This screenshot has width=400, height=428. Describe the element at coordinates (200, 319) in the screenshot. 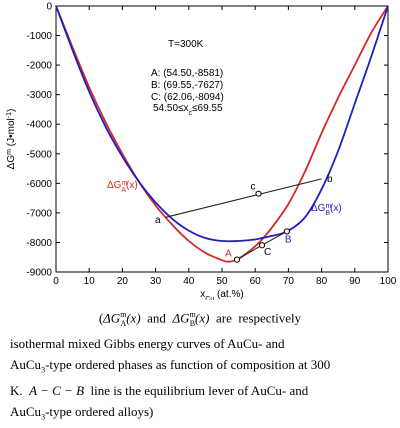

I see `caption-line-1: (ΔGmA(x) and ΔGmB(x) are respectively` at that location.